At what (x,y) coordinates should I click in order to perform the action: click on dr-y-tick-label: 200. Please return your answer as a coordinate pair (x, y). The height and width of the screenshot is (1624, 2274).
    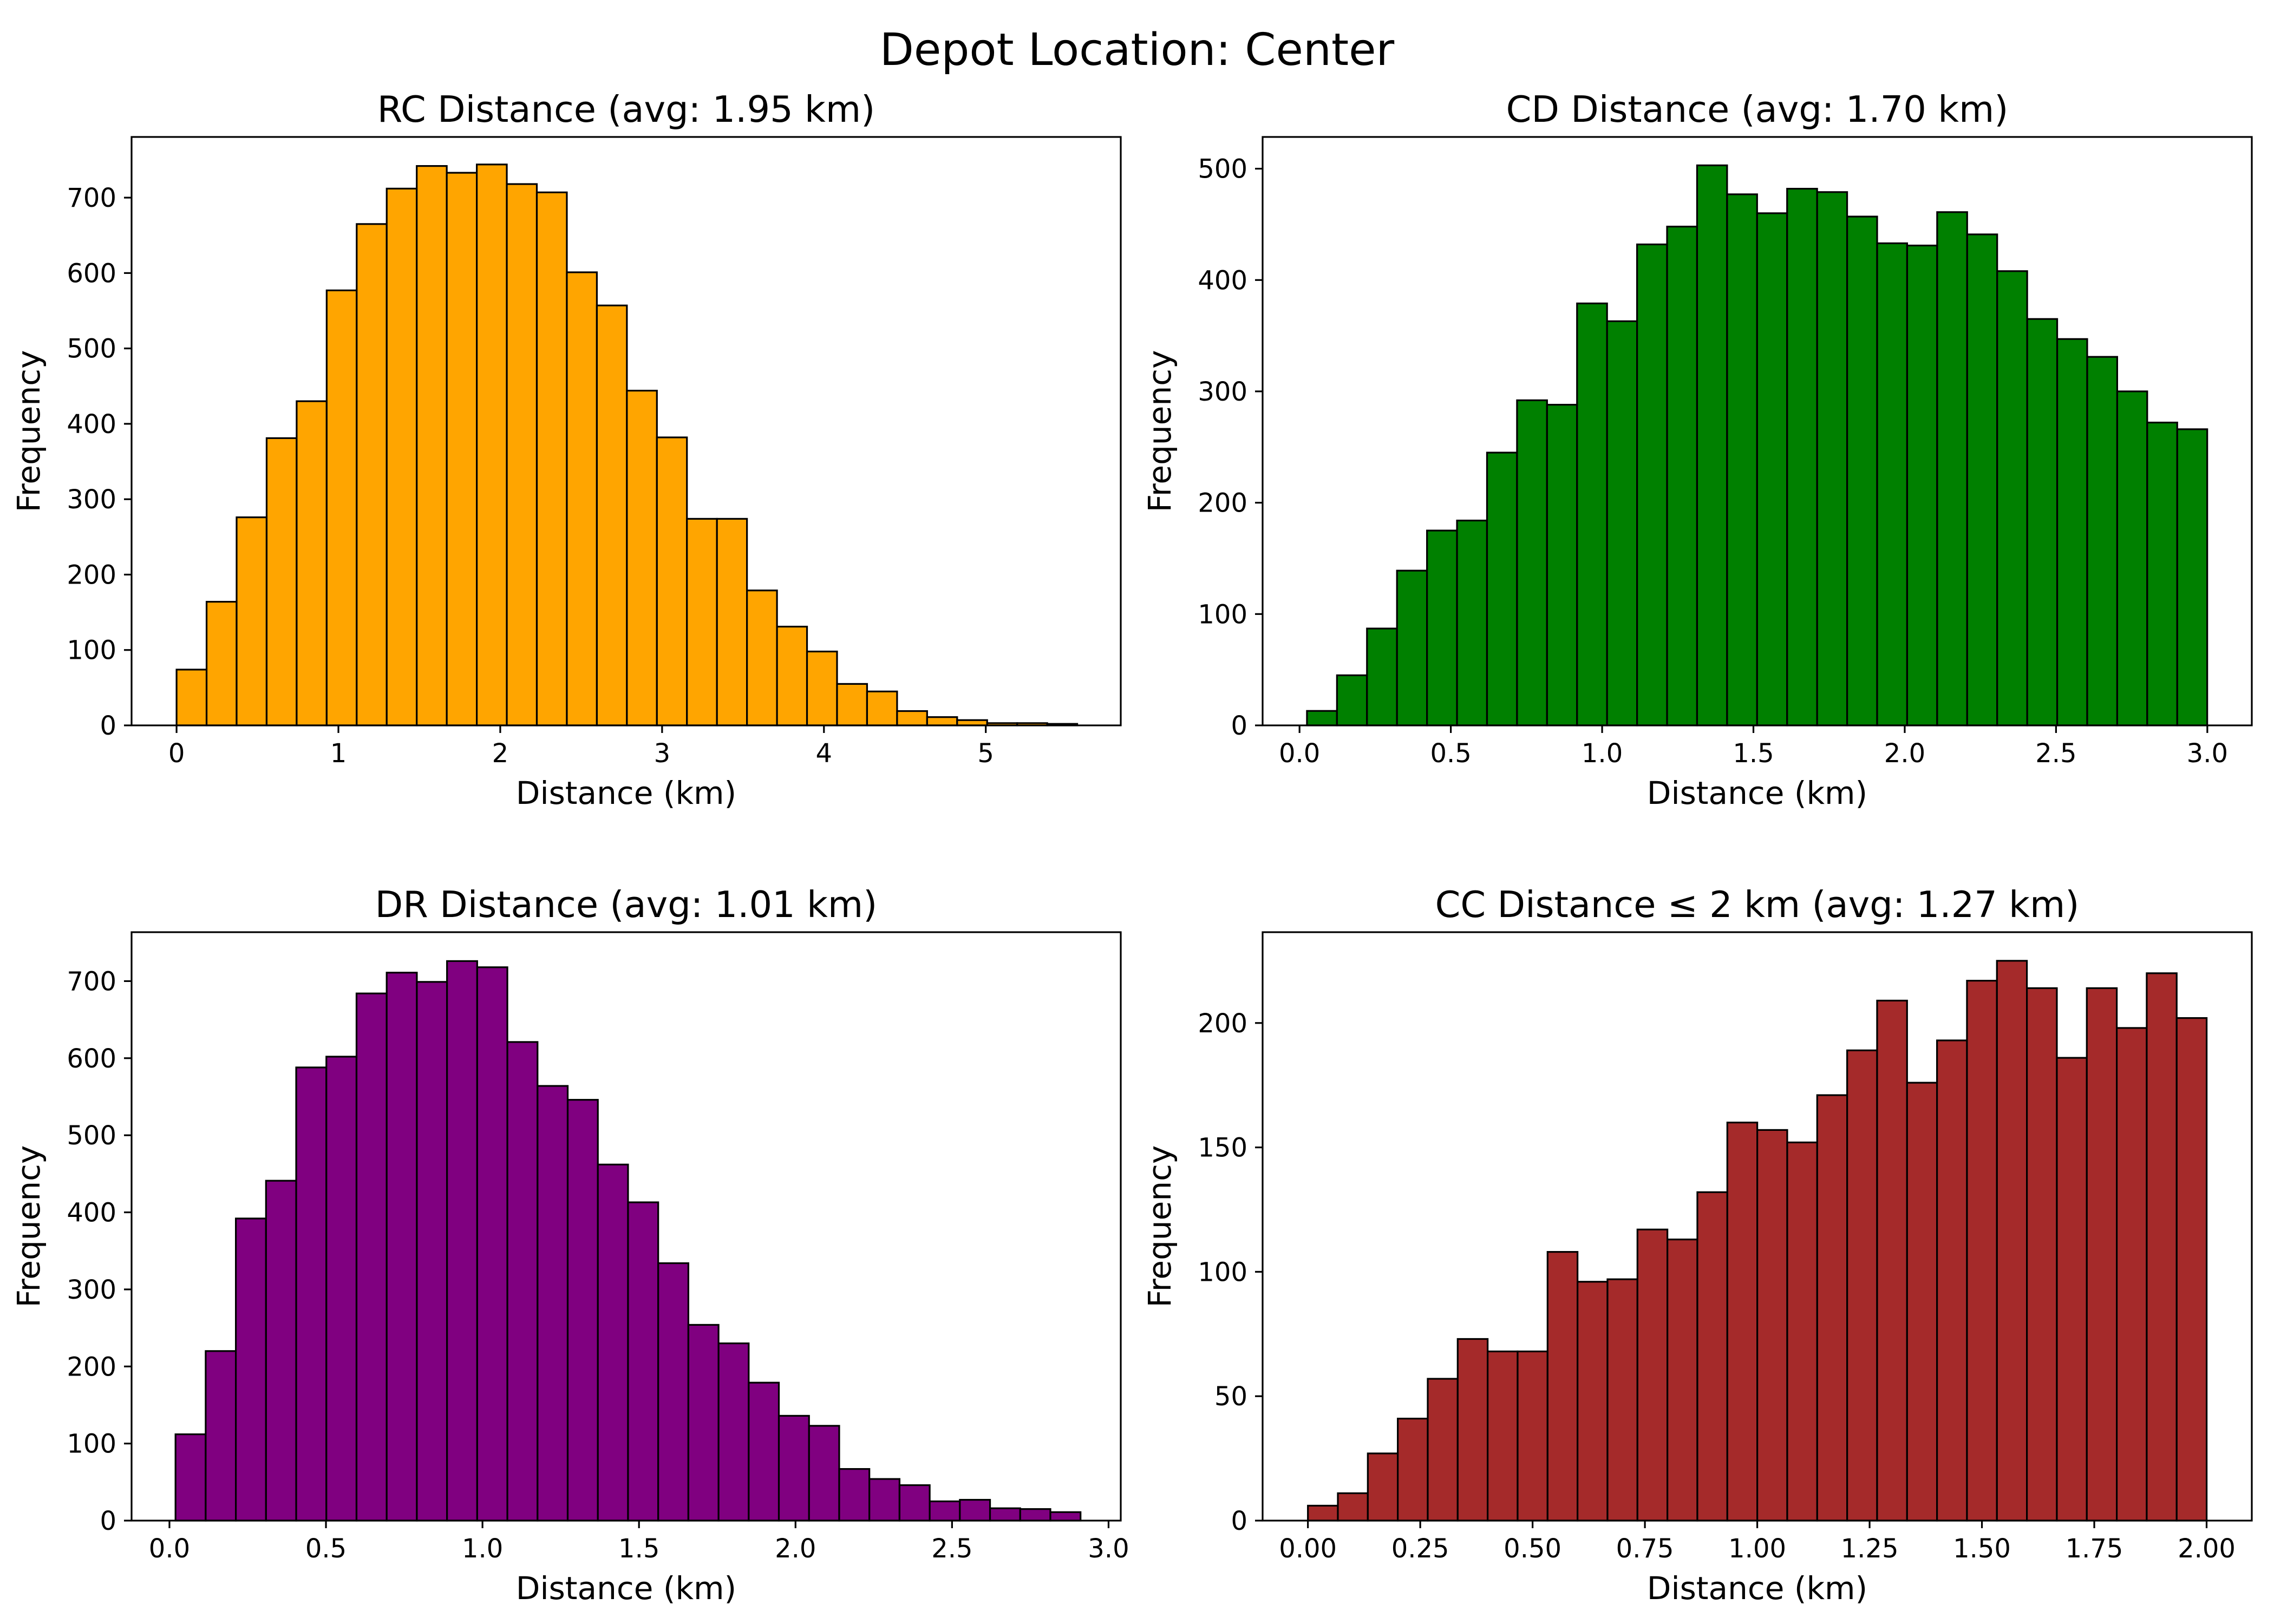
    Looking at the image, I should click on (91, 1367).